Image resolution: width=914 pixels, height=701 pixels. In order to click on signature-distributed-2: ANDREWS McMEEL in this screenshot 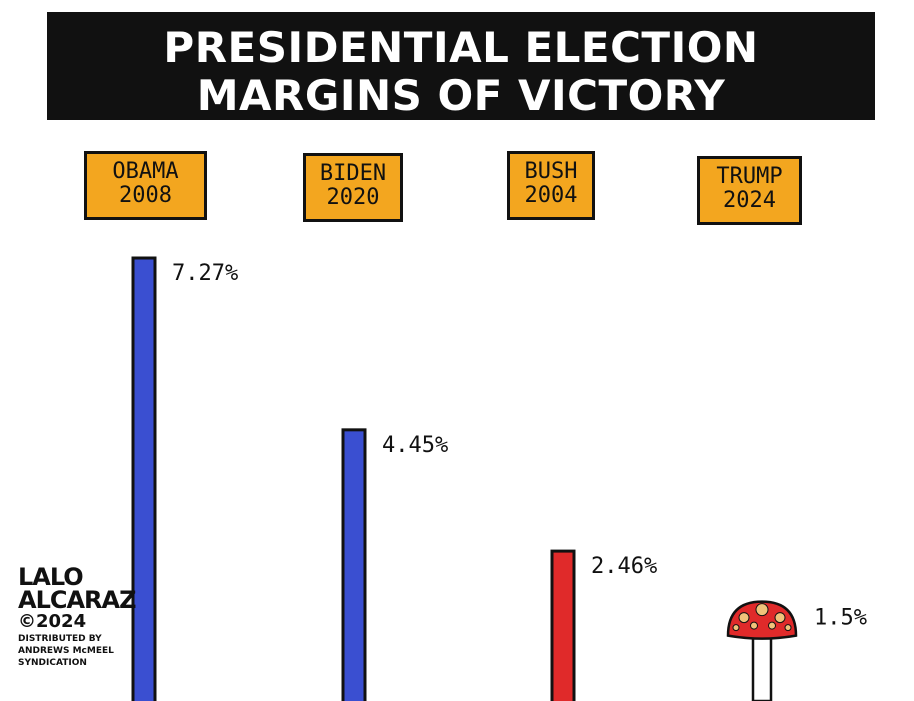, I will do `click(66, 651)`.